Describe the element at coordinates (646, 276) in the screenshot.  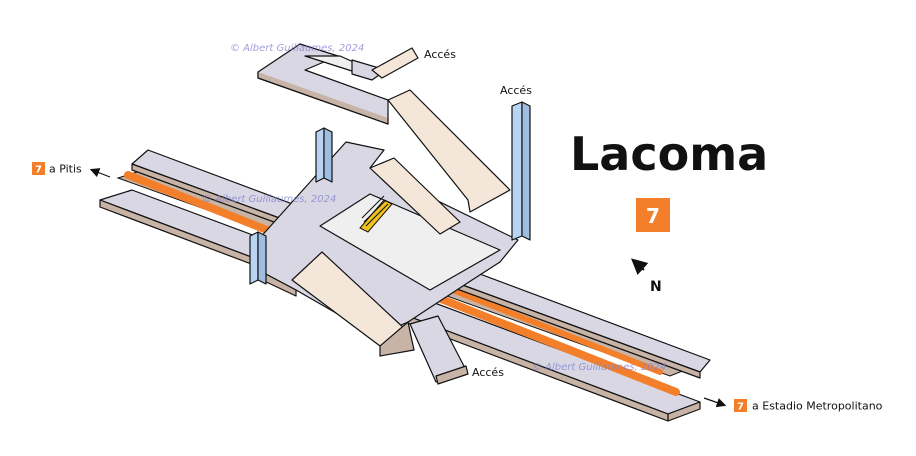
I see `compass: N` at that location.